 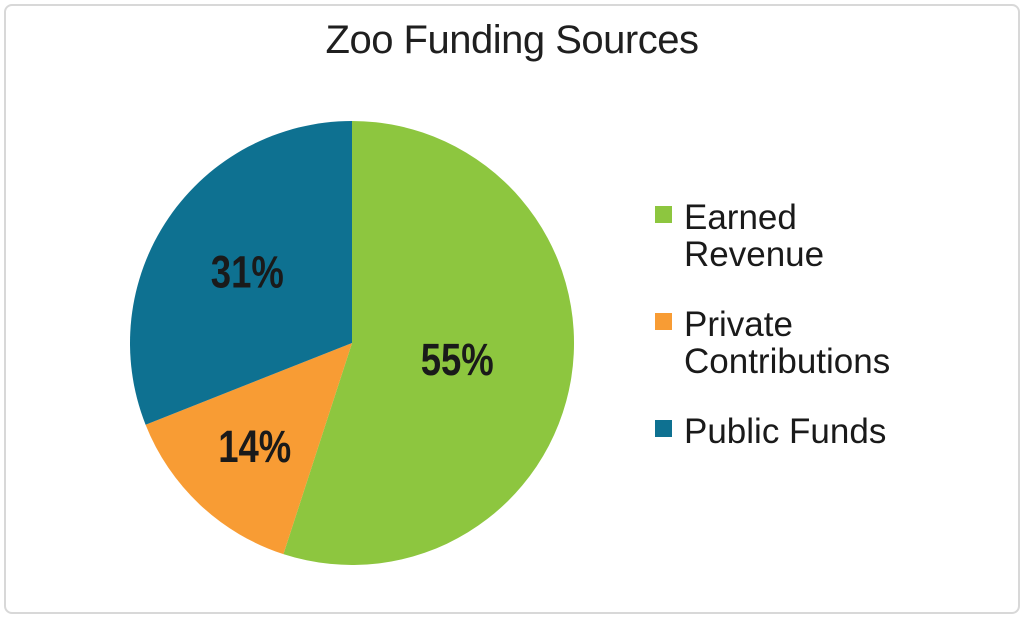 I want to click on pie-slice-public-funds, so click(x=241, y=273).